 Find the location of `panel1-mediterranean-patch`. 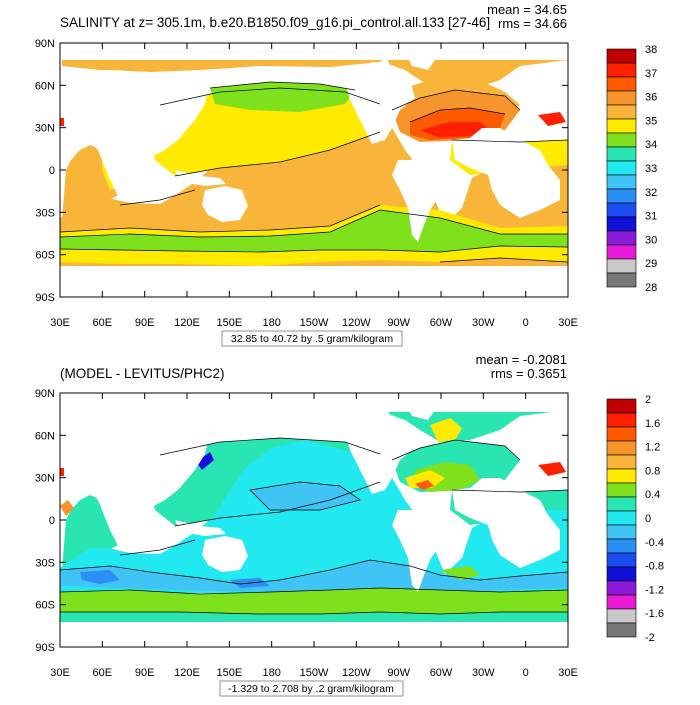

panel1-mediterranean-patch is located at coordinates (552, 119).